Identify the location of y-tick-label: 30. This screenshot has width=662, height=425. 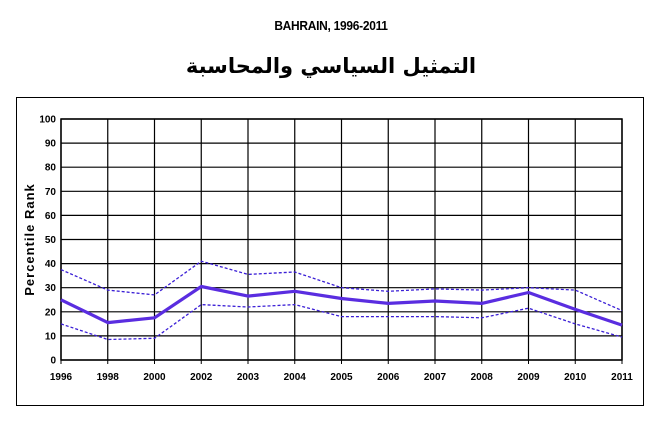
(51, 288).